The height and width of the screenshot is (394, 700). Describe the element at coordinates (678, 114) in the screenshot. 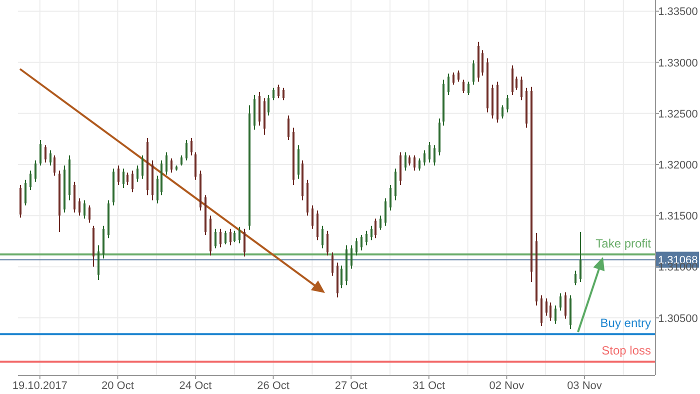

I see `y-tick-label: 1.32500` at that location.